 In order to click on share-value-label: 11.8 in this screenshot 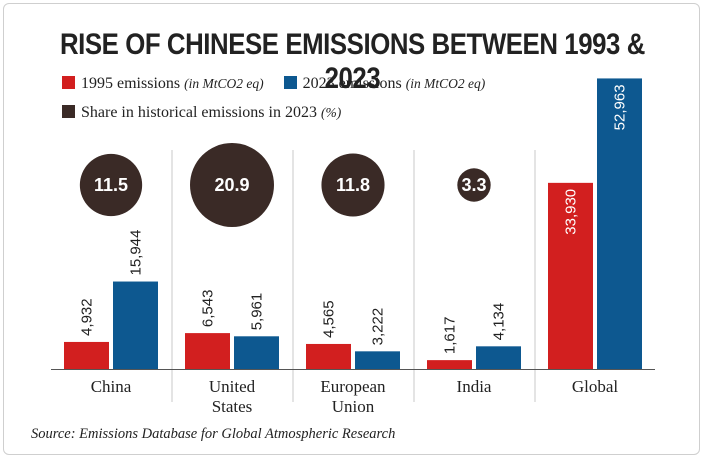, I will do `click(353, 185)`.